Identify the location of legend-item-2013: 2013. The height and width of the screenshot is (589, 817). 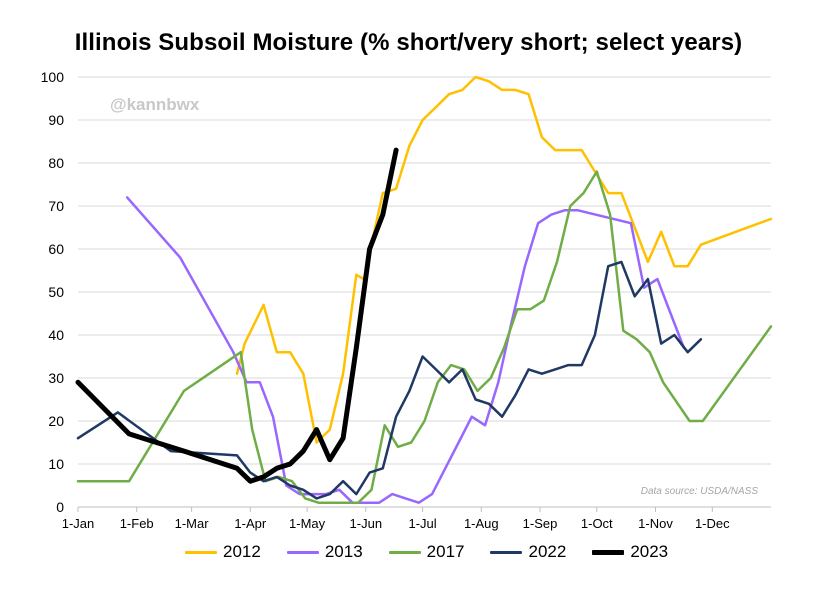
(324, 552).